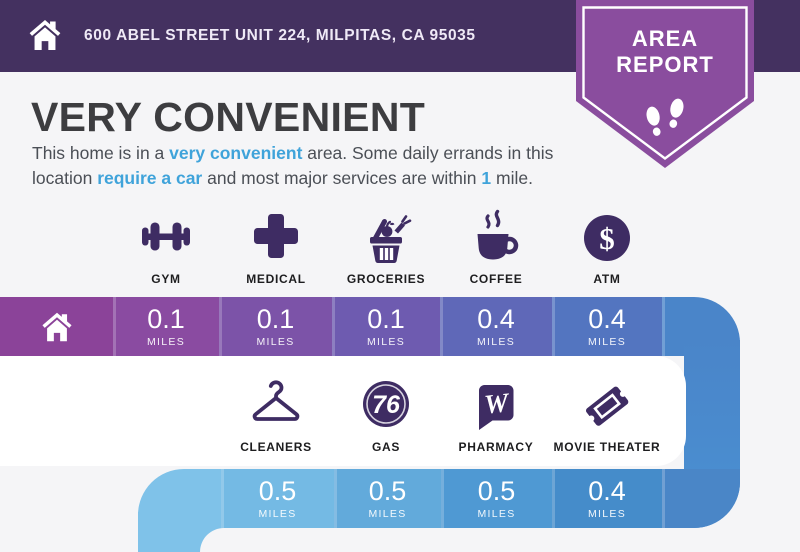  I want to click on distance-segment-cleaners: 0.5 MILES, so click(277, 498).